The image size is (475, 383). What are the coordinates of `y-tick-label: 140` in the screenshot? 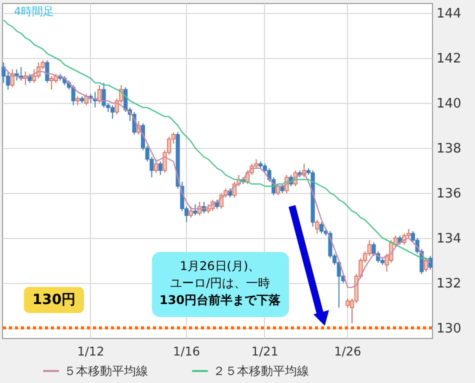 It's located at (449, 104).